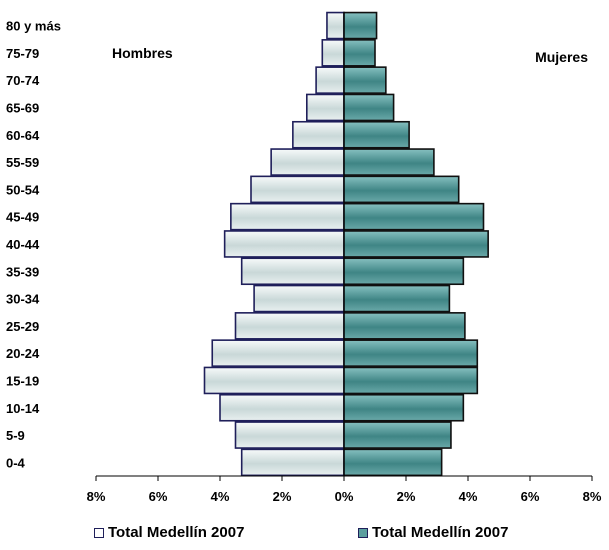 This screenshot has width=609, height=550. What do you see at coordinates (561, 57) in the screenshot?
I see `side-label-right: Mujeres` at bounding box center [561, 57].